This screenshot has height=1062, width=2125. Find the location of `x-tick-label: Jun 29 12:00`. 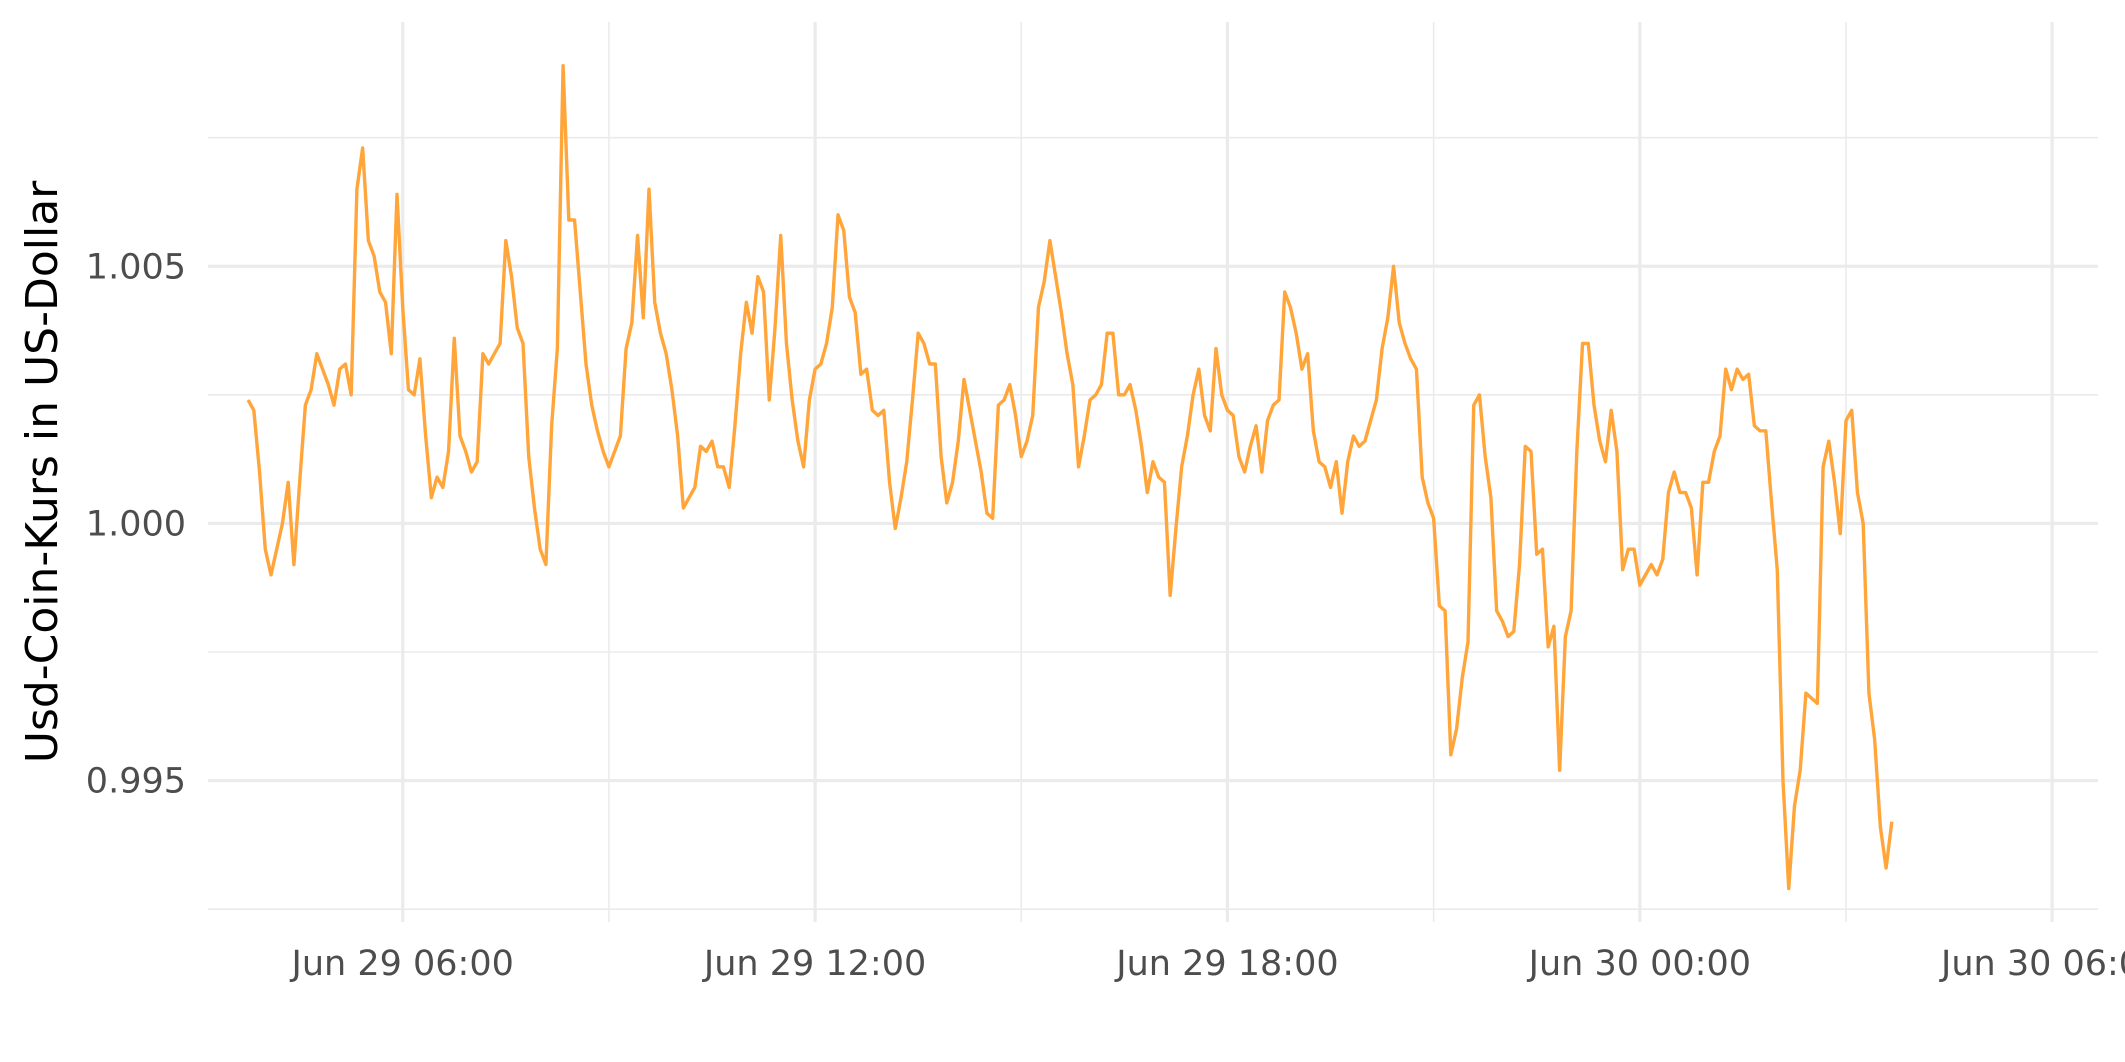

x-tick-label: Jun 29 12:00 is located at coordinates (814, 964).